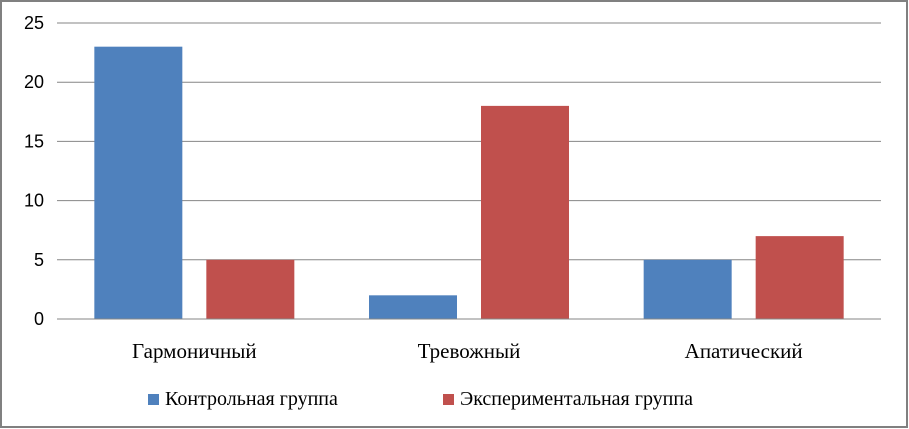  I want to click on category-label: Тревожный, so click(469, 351).